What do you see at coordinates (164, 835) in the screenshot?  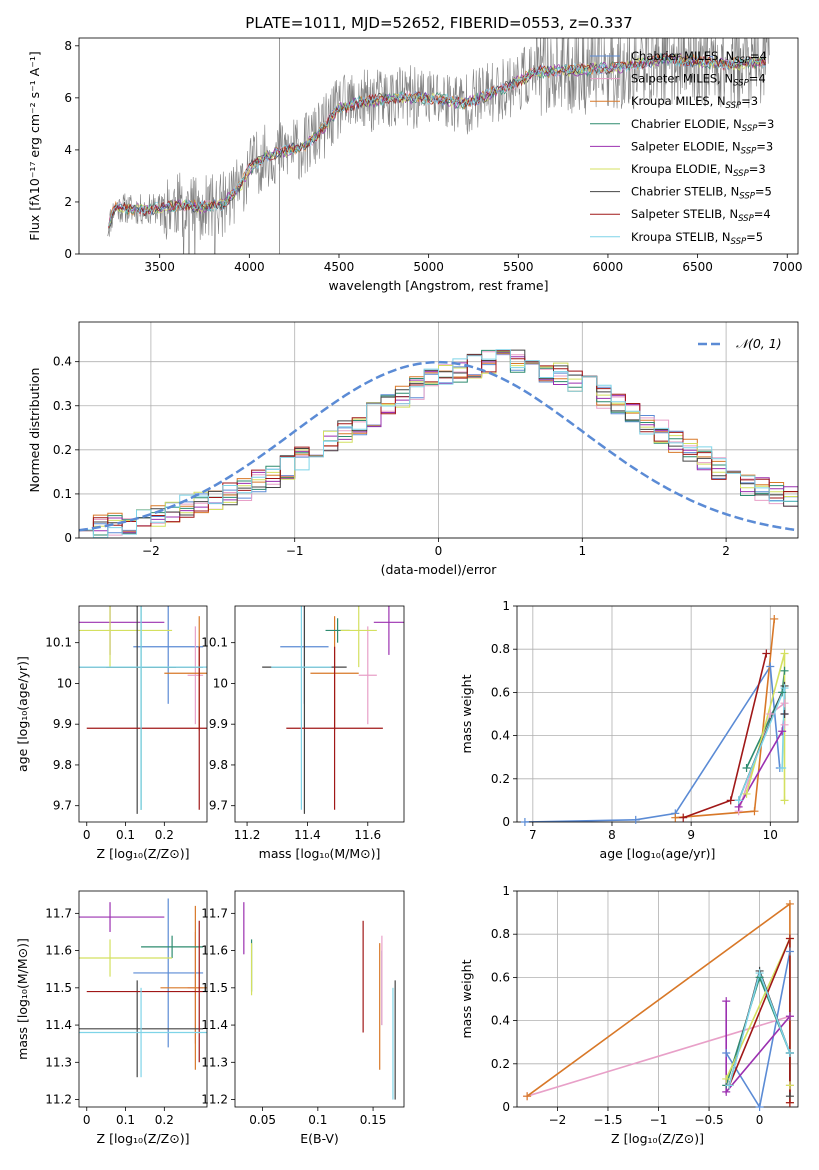 I see `age_vs_Z-xtick-label: 0.2` at bounding box center [164, 835].